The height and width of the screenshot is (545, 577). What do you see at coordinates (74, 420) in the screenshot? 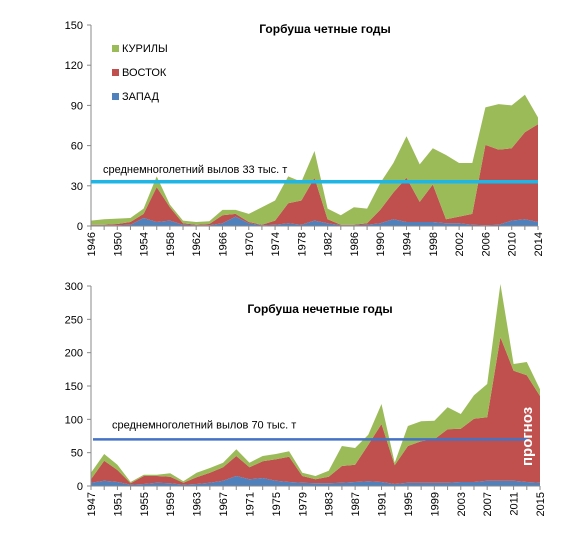
I see `y-tick-label: 100` at bounding box center [74, 420].